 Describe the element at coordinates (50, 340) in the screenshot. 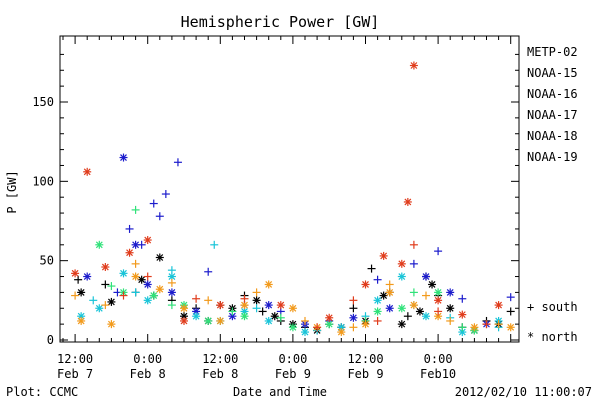

I see `y-tick-label: 0` at that location.